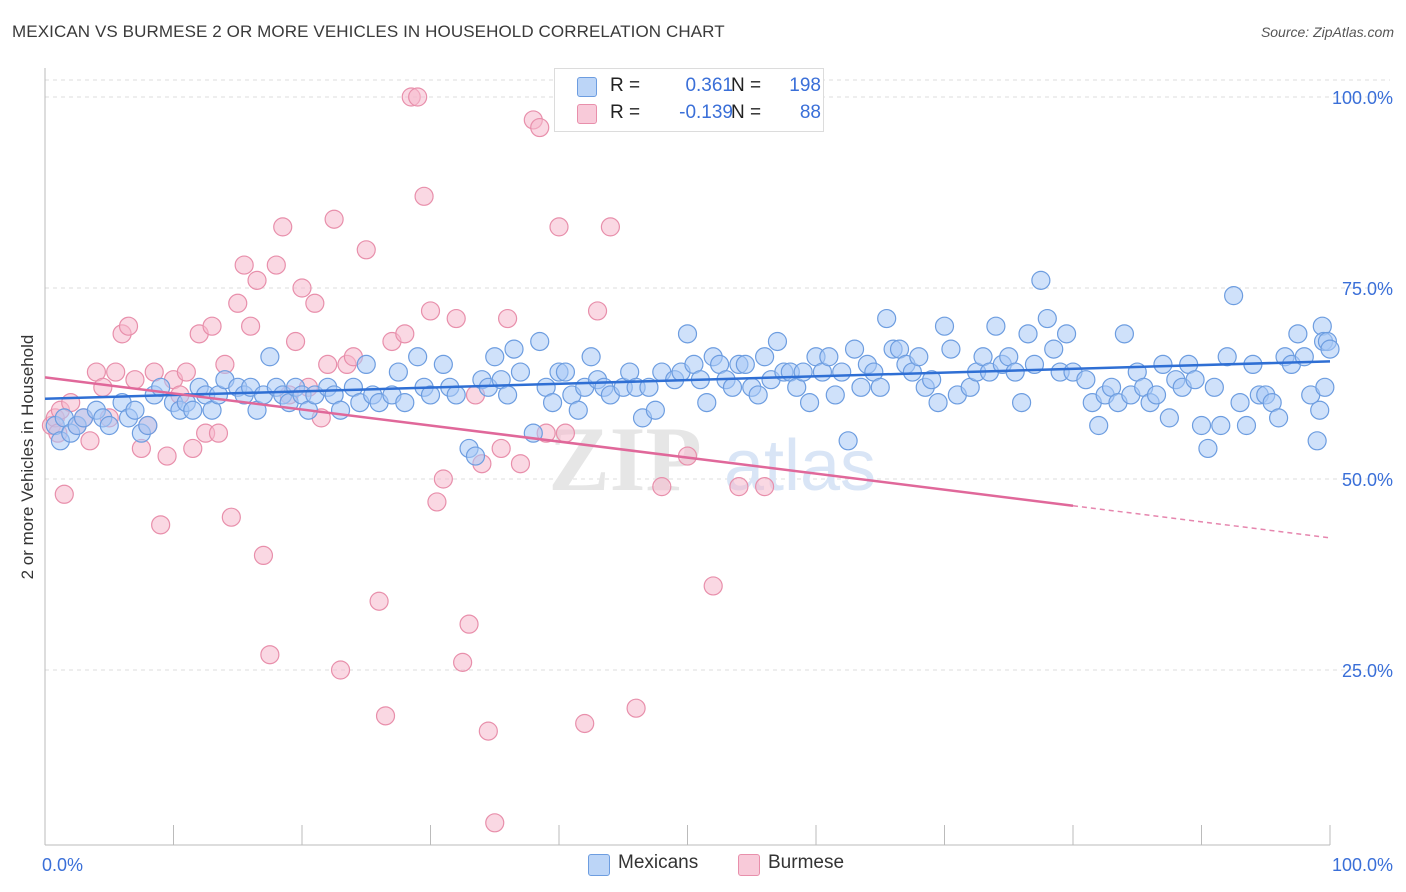 The height and width of the screenshot is (892, 1406). What do you see at coordinates (806, 862) in the screenshot?
I see `burmese-legend-label: Burmese` at bounding box center [806, 862].